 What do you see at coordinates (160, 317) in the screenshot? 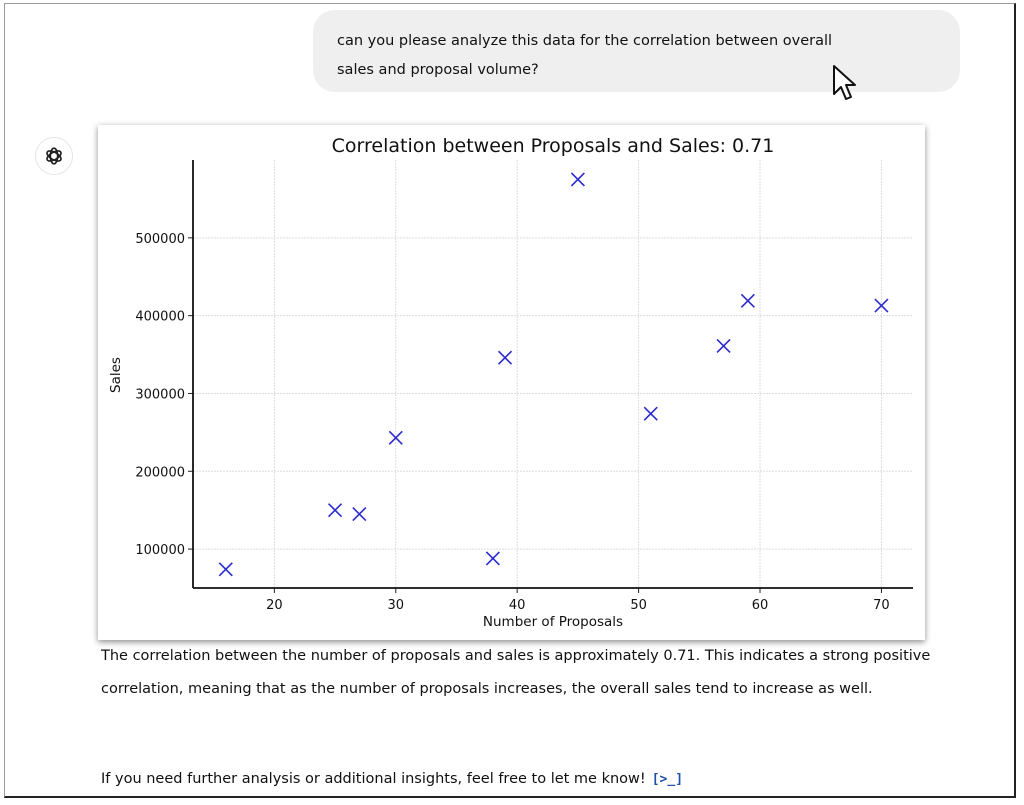
I see `y-tick-label: 400000` at bounding box center [160, 317].